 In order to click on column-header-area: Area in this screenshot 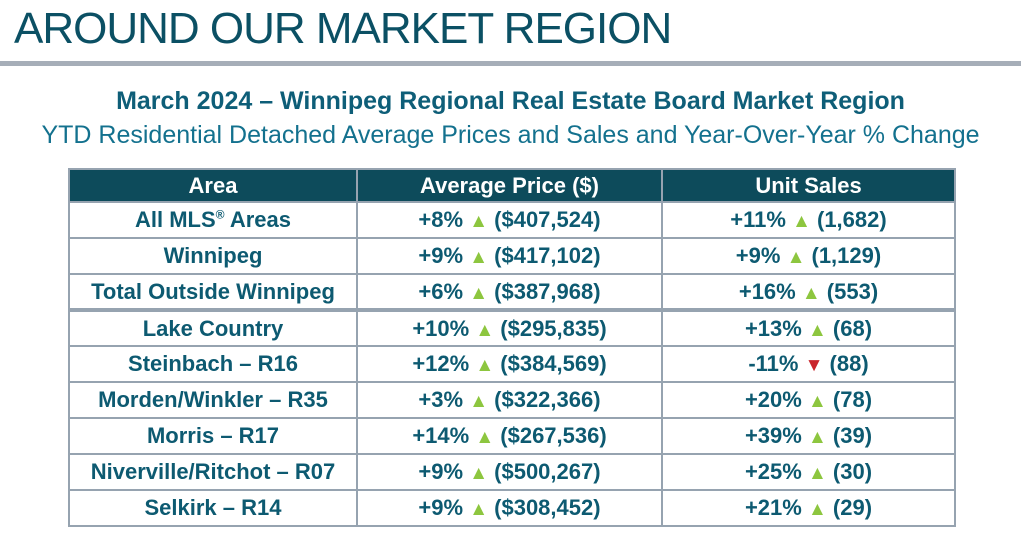, I will do `click(213, 185)`.